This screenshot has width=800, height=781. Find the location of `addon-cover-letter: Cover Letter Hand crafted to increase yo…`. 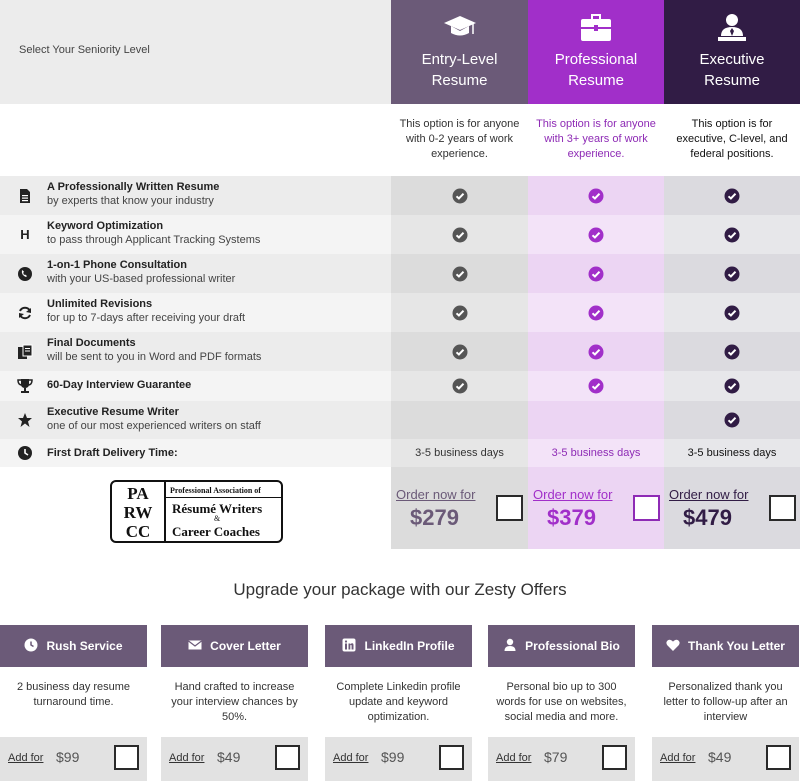

addon-cover-letter: Cover Letter Hand crafted to increase yo… is located at coordinates (234, 703).